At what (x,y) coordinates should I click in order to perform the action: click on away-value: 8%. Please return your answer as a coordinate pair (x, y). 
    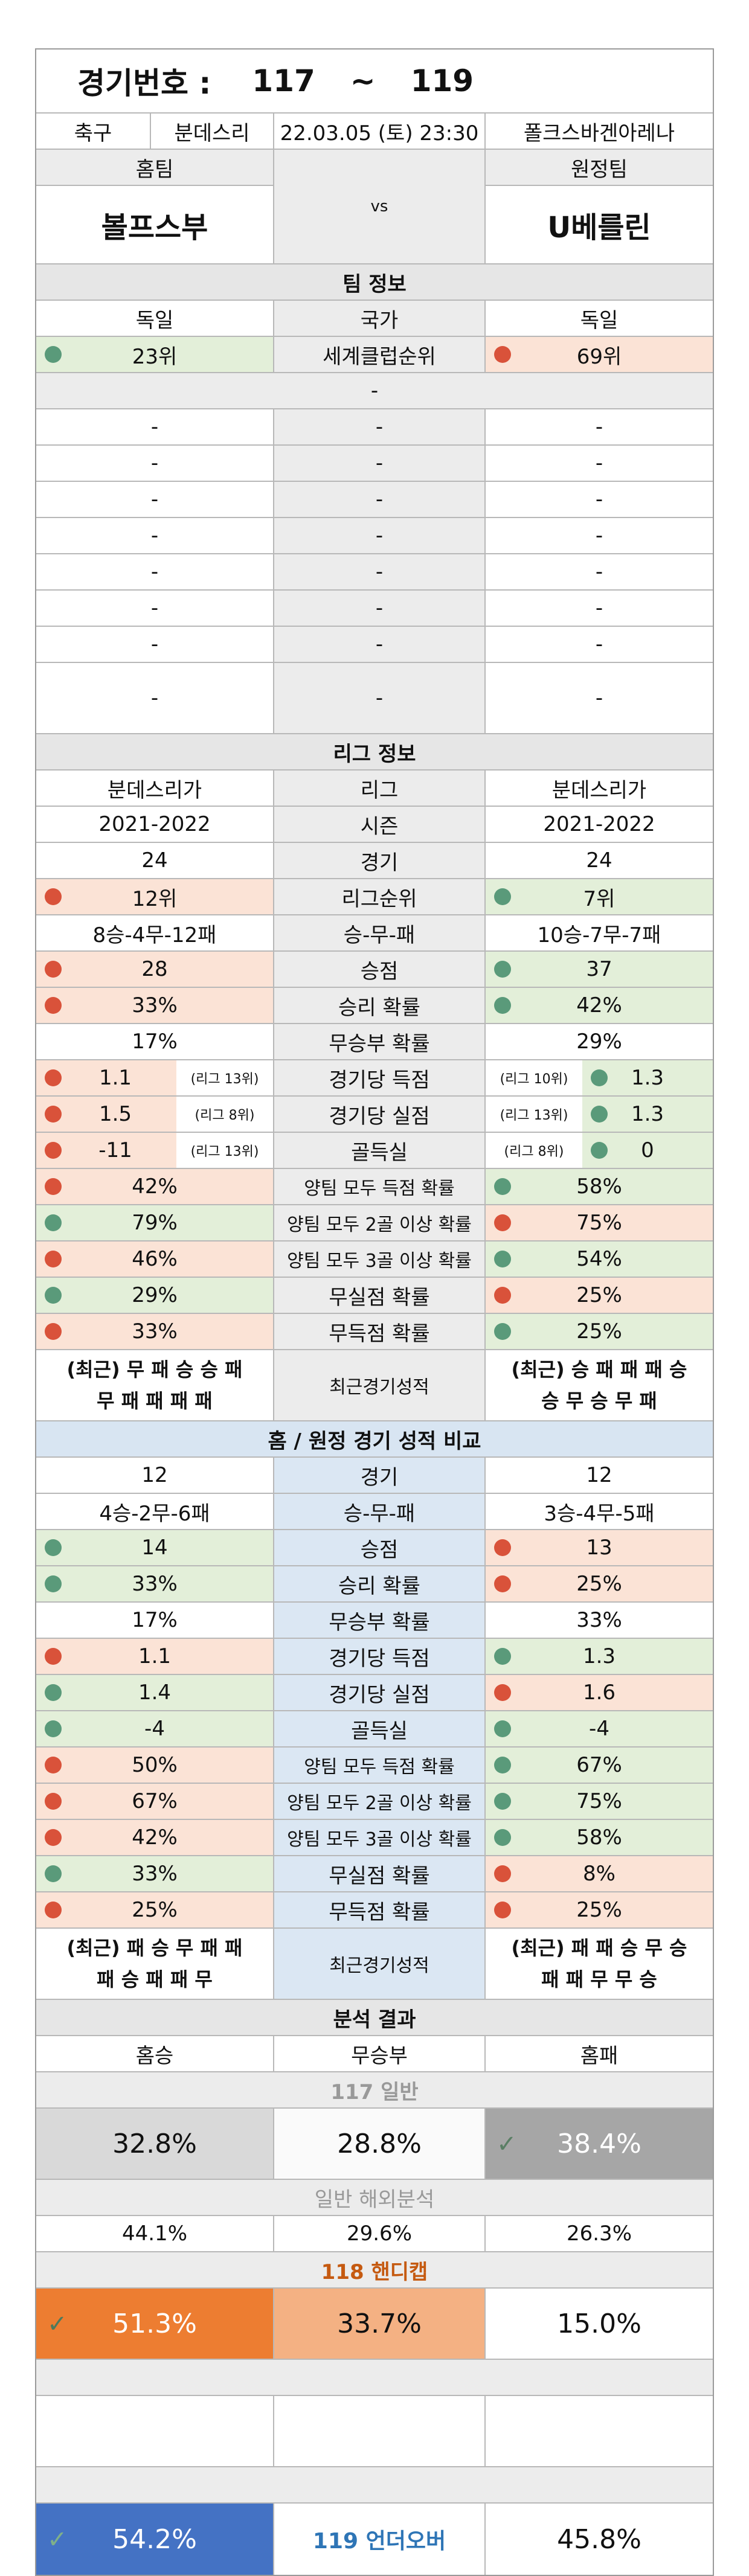
    Looking at the image, I should click on (599, 1874).